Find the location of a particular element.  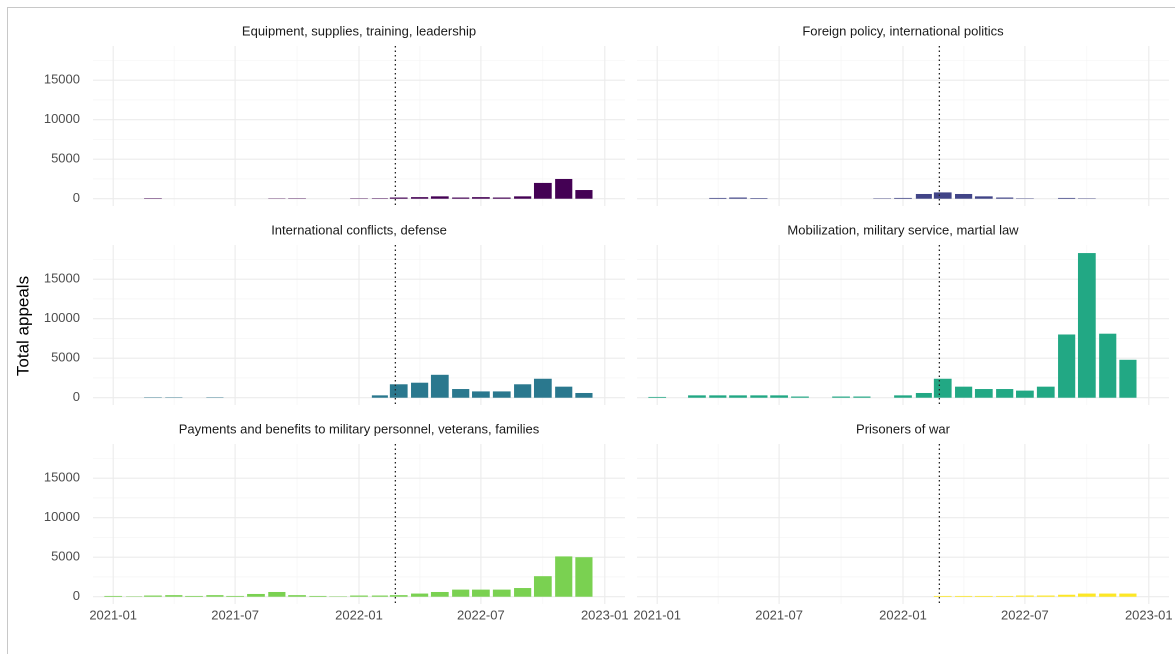

strip-title: Prisoners of war is located at coordinates (903, 428).